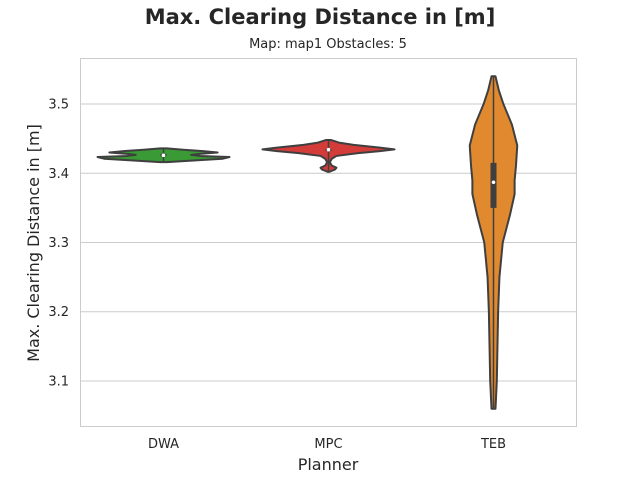 The width and height of the screenshot is (640, 480). Describe the element at coordinates (163, 444) in the screenshot. I see `x-tick-label: DWA` at that location.